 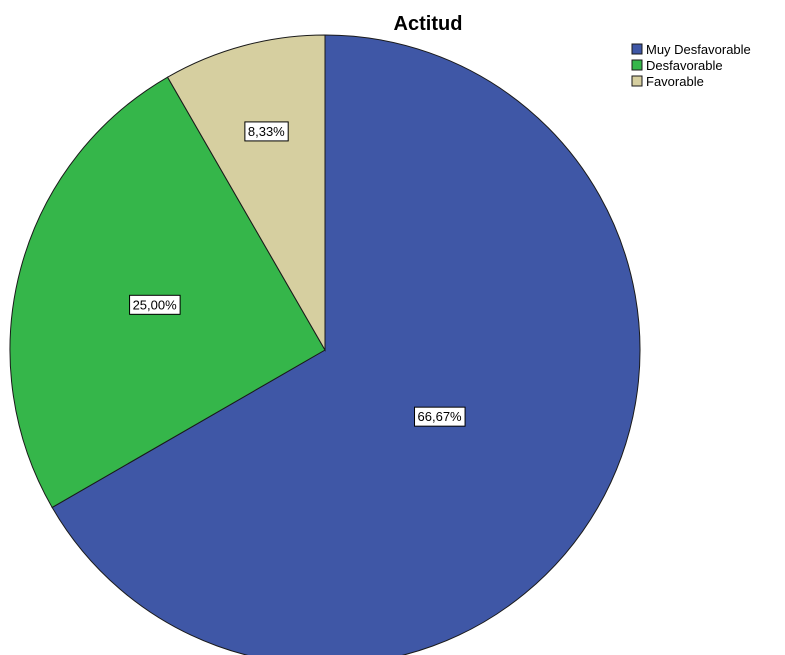 I want to click on legend-item: Muy Desfavorable, so click(x=691, y=49).